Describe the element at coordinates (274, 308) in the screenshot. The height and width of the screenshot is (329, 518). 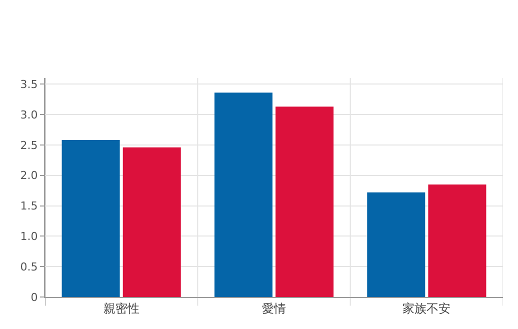
I see `x-tick-label: 愛情` at that location.